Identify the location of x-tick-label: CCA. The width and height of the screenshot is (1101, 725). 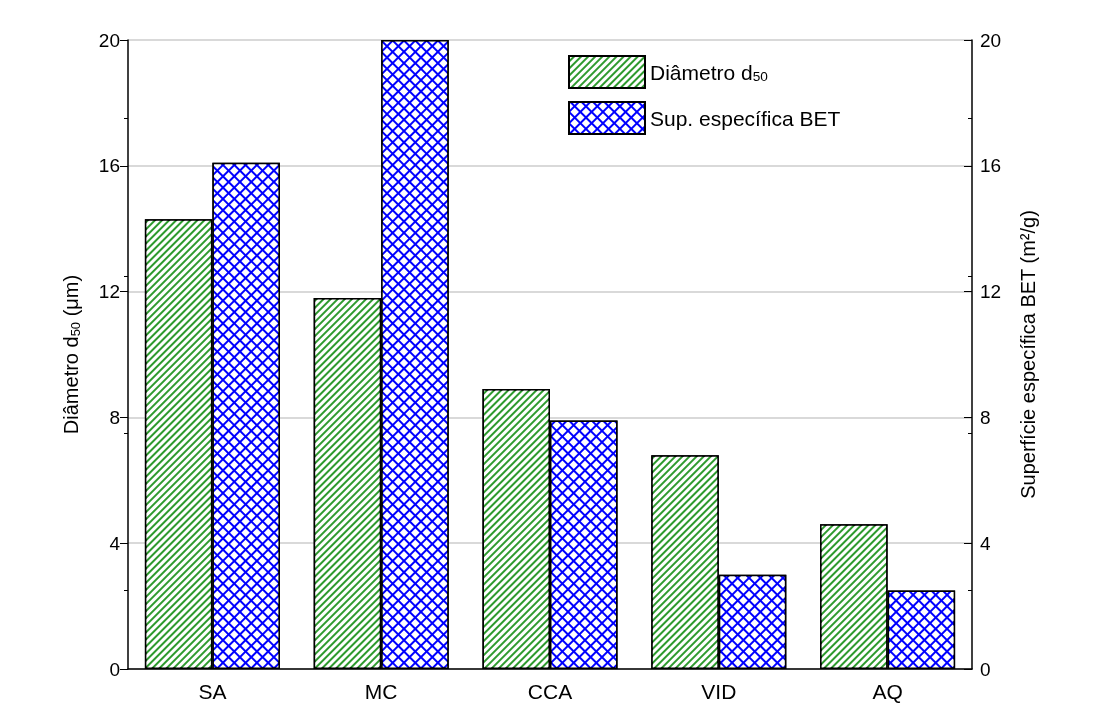
(550, 691).